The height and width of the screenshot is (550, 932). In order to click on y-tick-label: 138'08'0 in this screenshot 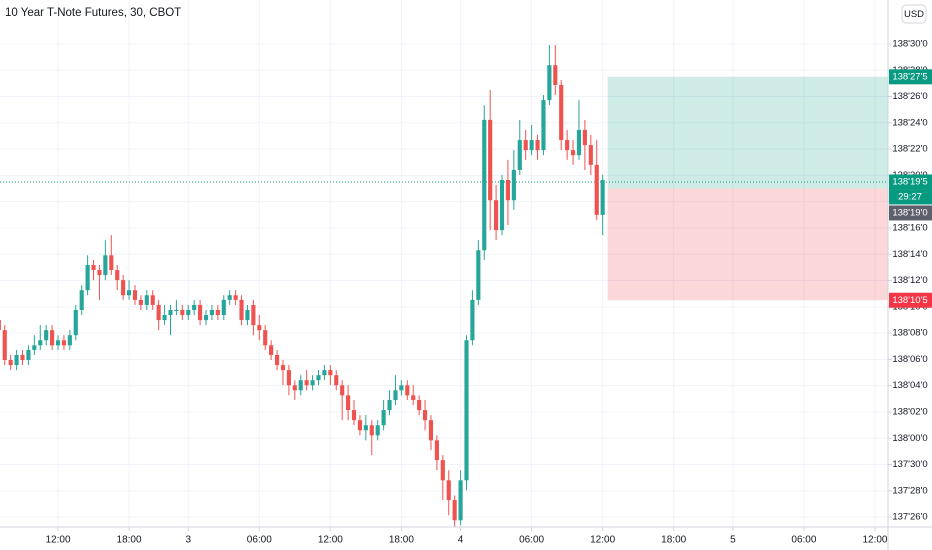, I will do `click(909, 333)`.